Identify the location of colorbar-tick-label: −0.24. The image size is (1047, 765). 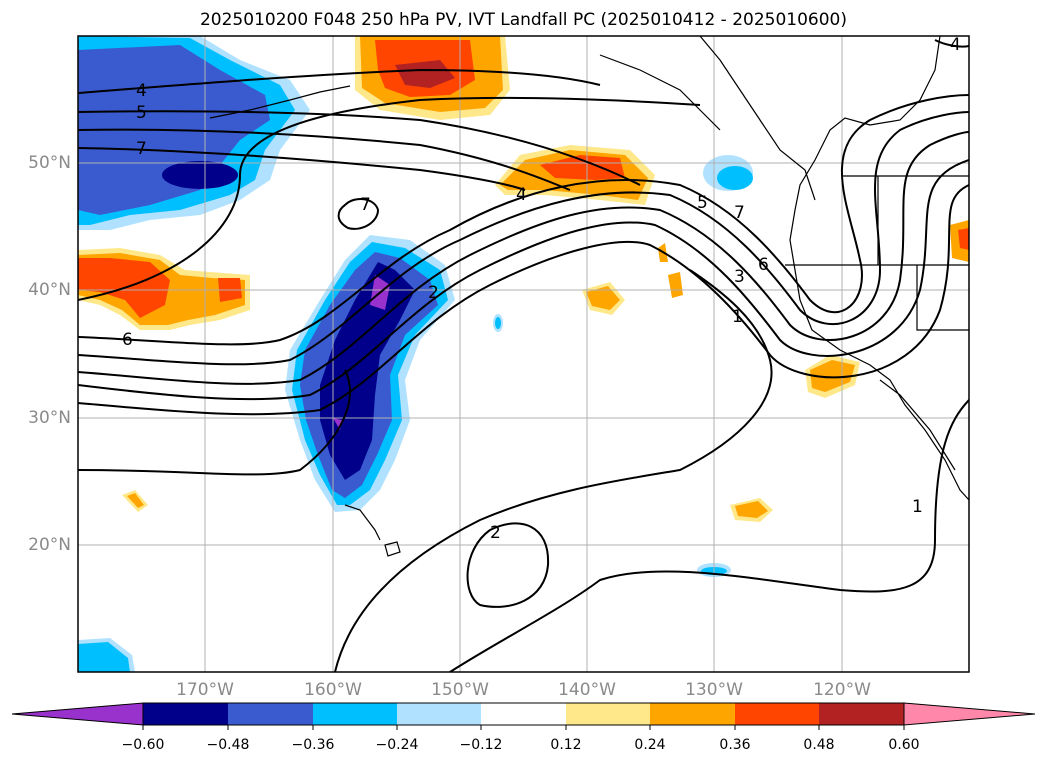
(397, 745).